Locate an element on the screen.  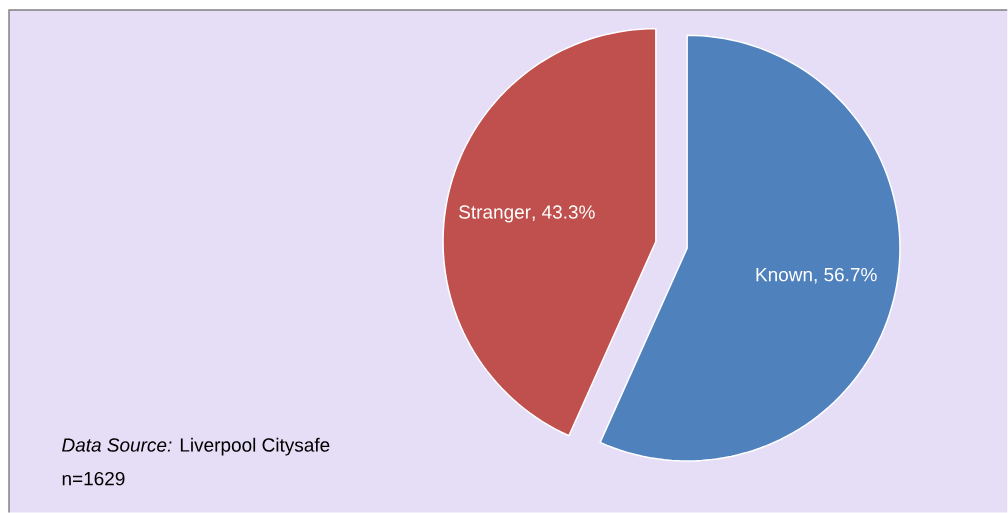
text: Data Source: Liverpool Citysafe is located at coordinates (196, 446).